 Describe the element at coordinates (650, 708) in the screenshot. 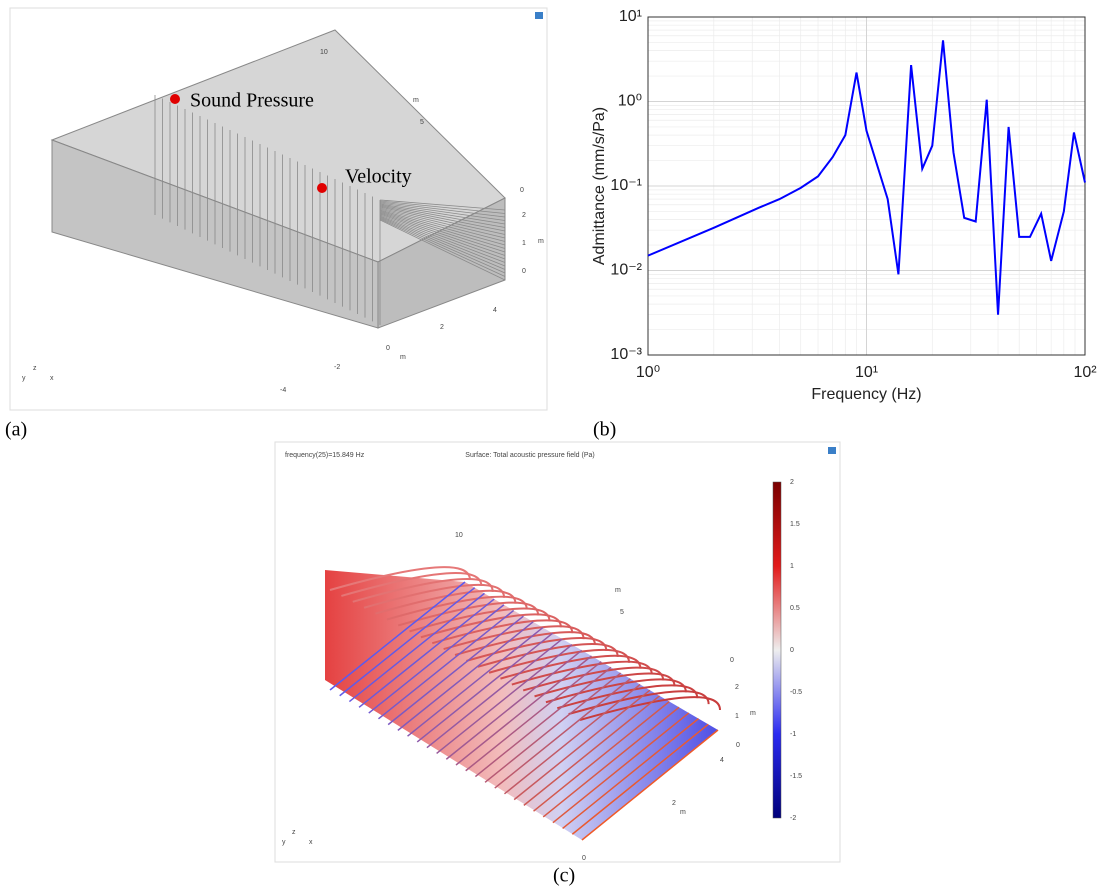

I see `beam` at that location.